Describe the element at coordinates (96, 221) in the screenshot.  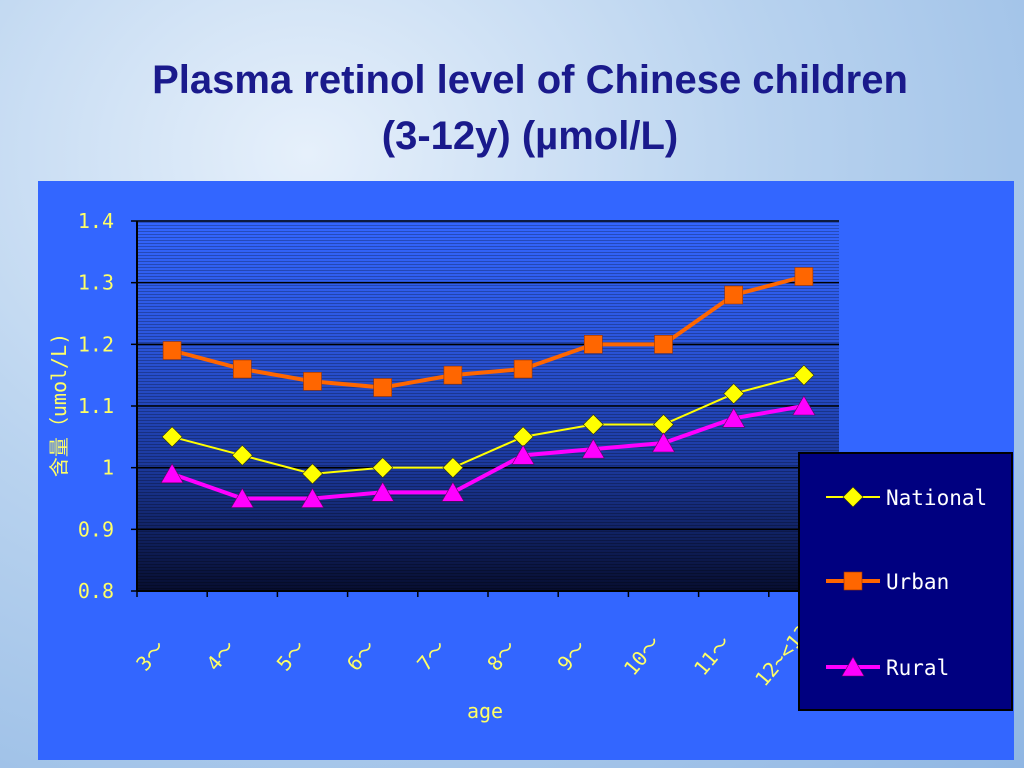
I see `y-tick-label: 1.4` at that location.